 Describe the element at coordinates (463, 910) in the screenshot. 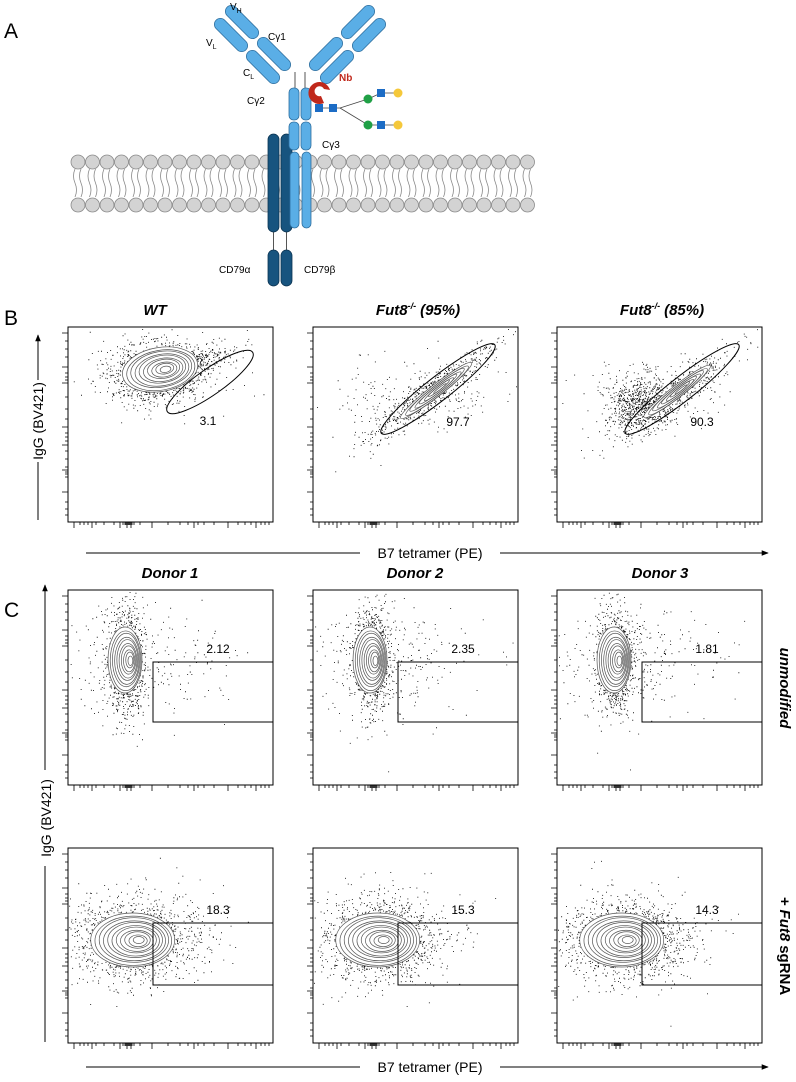

I see `gate-value: 15.3` at that location.